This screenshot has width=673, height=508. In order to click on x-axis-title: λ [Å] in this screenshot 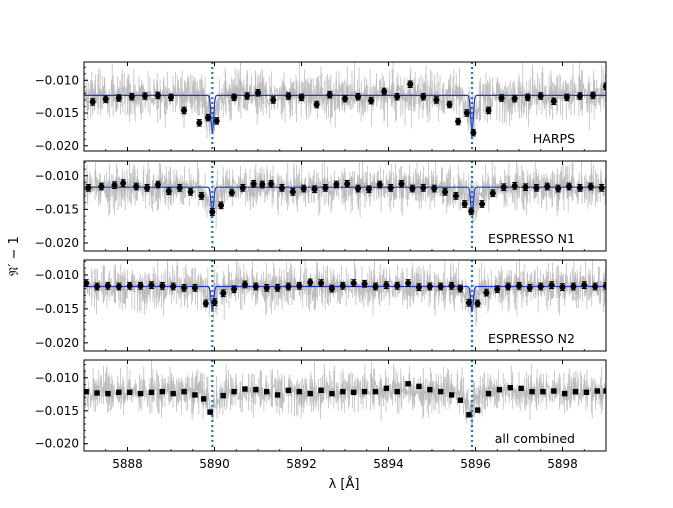, I will do `click(344, 484)`.